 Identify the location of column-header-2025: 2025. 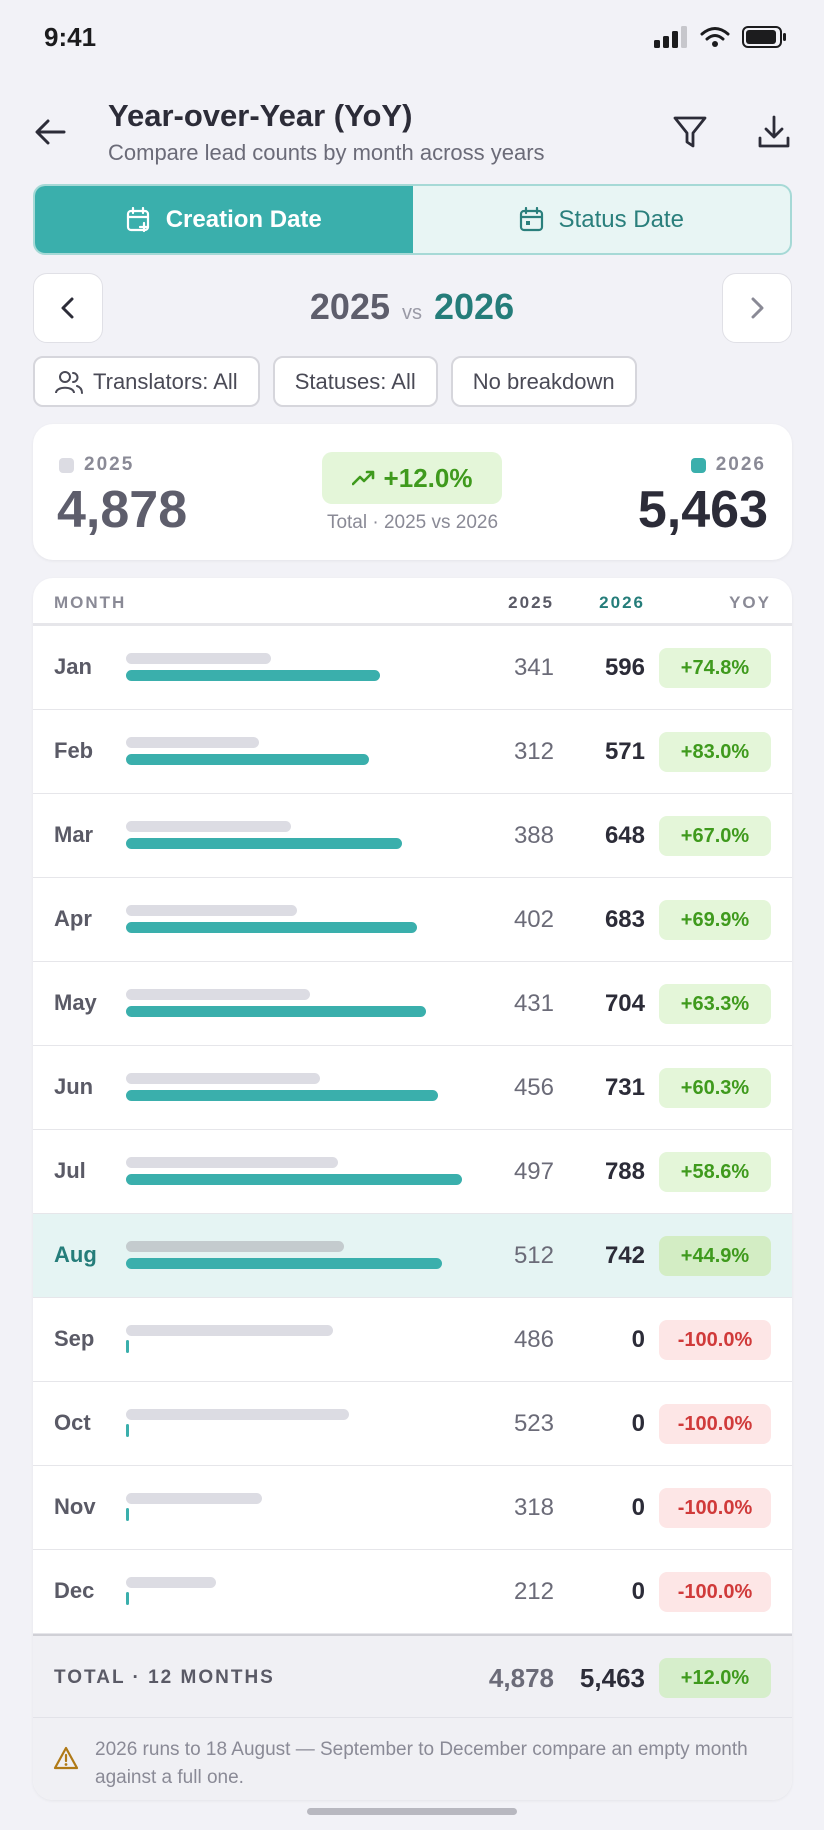
(531, 602).